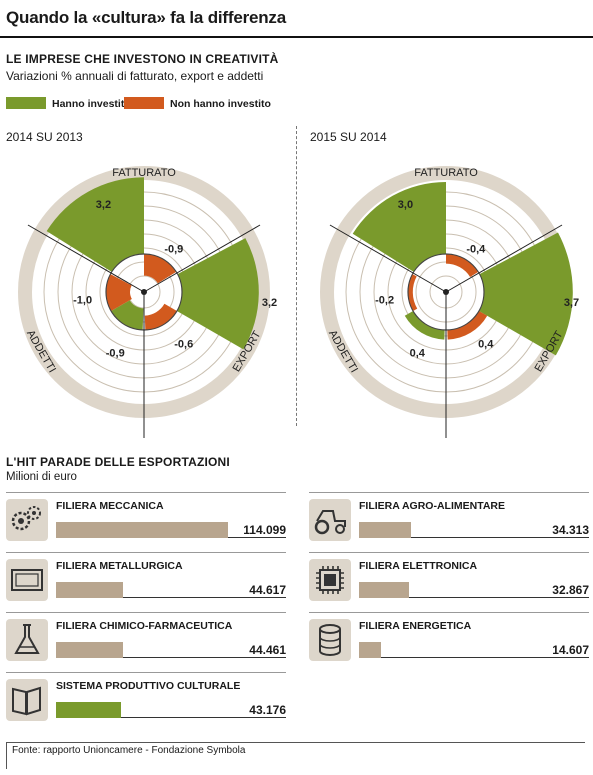 This screenshot has height=775, width=593. I want to click on export-value: 14.607, so click(570, 650).